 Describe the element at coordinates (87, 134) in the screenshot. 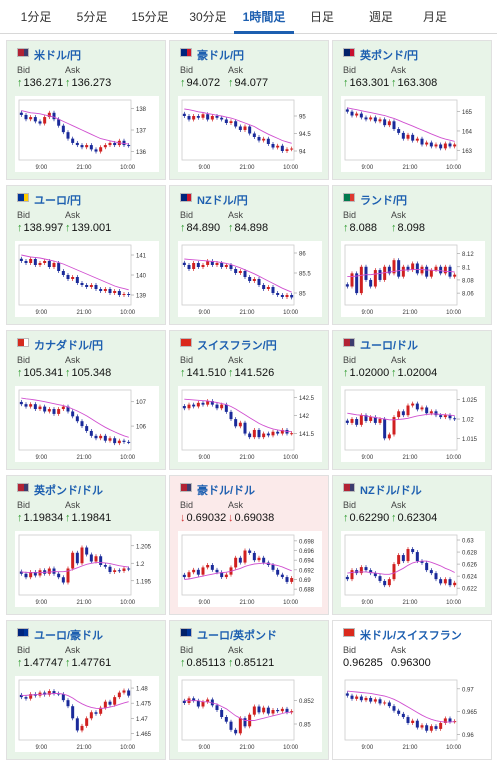

I see `price-chart: 138 137 136 9:00 21:00 10:00` at that location.